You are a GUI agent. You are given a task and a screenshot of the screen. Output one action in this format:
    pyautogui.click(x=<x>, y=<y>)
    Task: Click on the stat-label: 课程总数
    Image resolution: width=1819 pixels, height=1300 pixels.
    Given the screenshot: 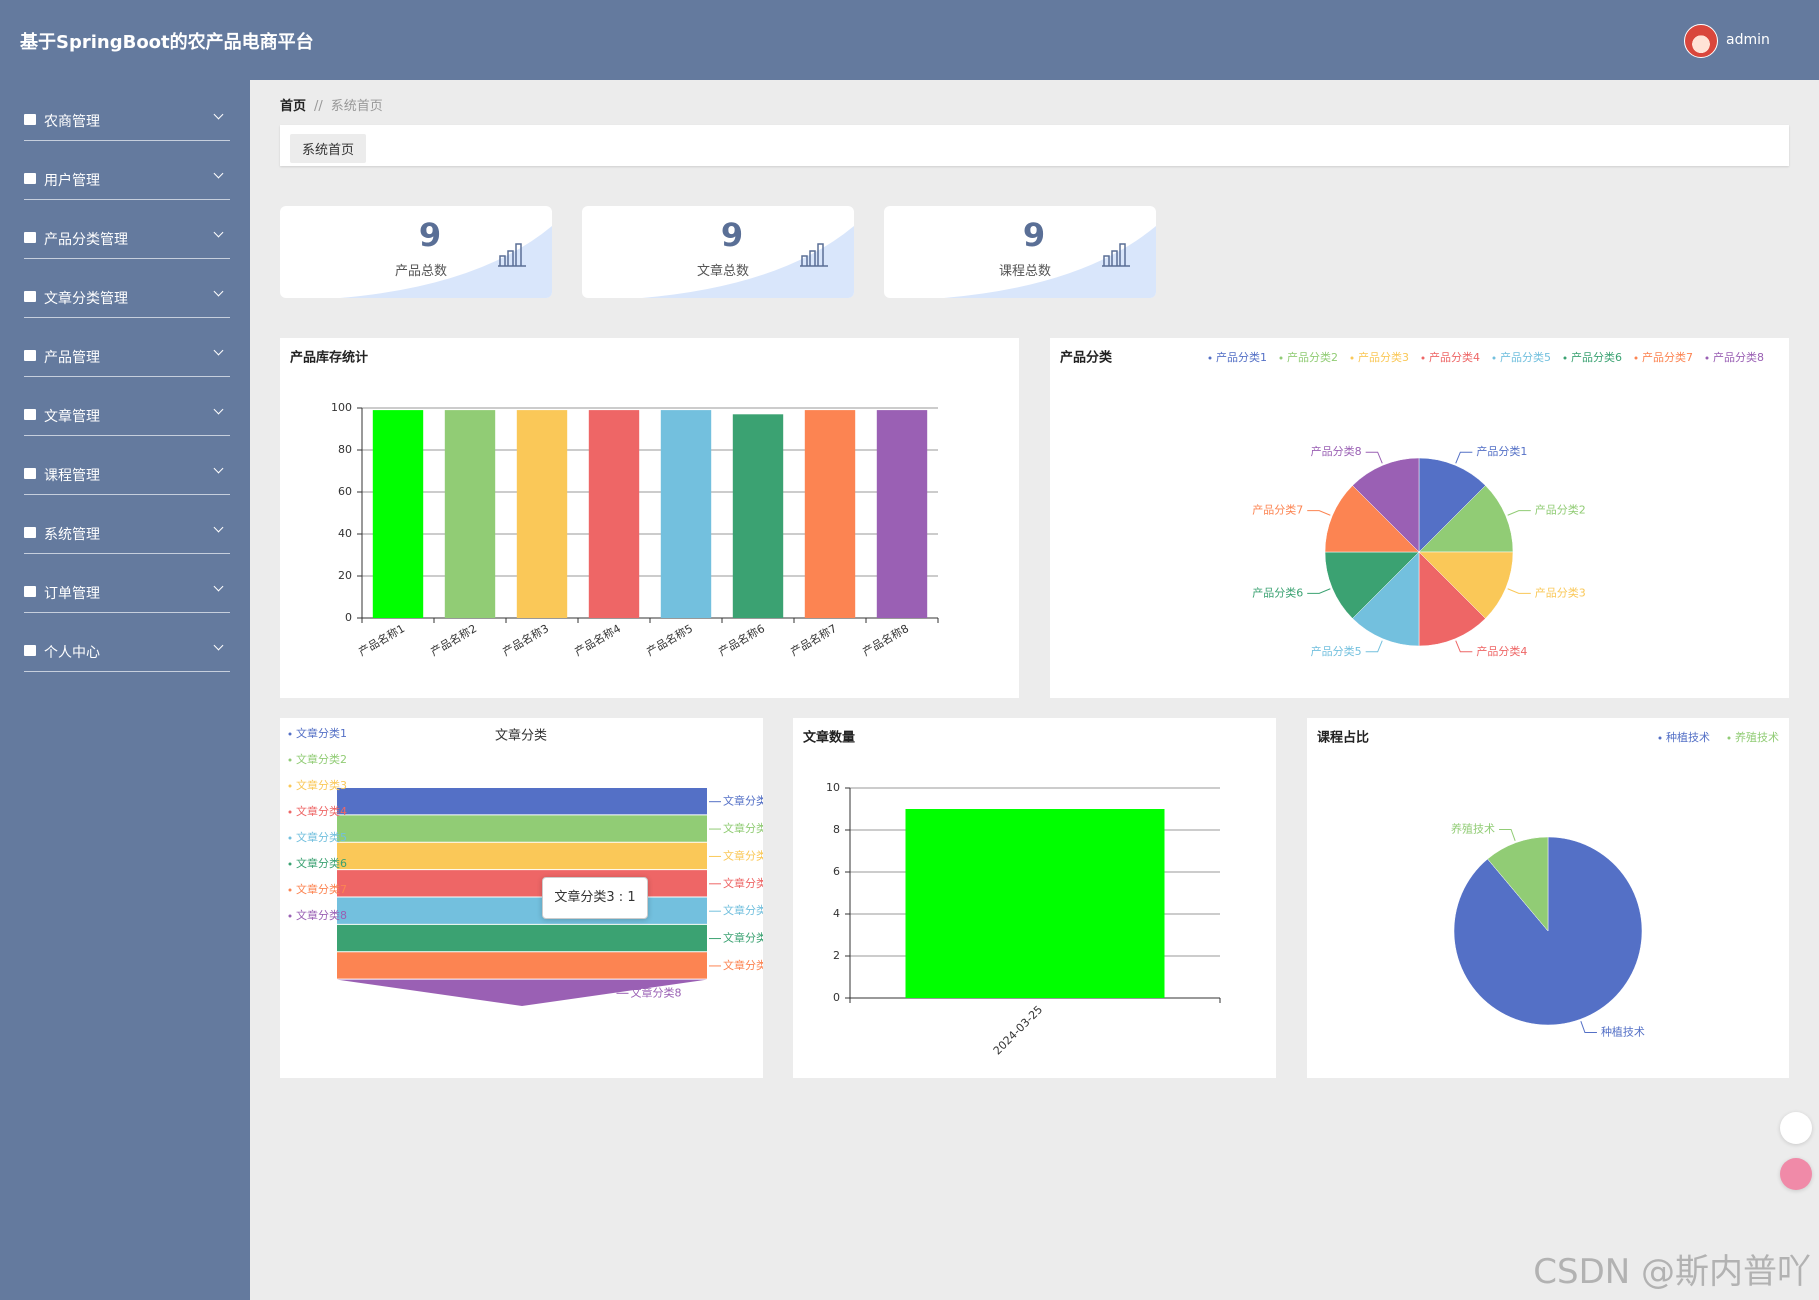 What is the action you would take?
    pyautogui.click(x=1025, y=271)
    